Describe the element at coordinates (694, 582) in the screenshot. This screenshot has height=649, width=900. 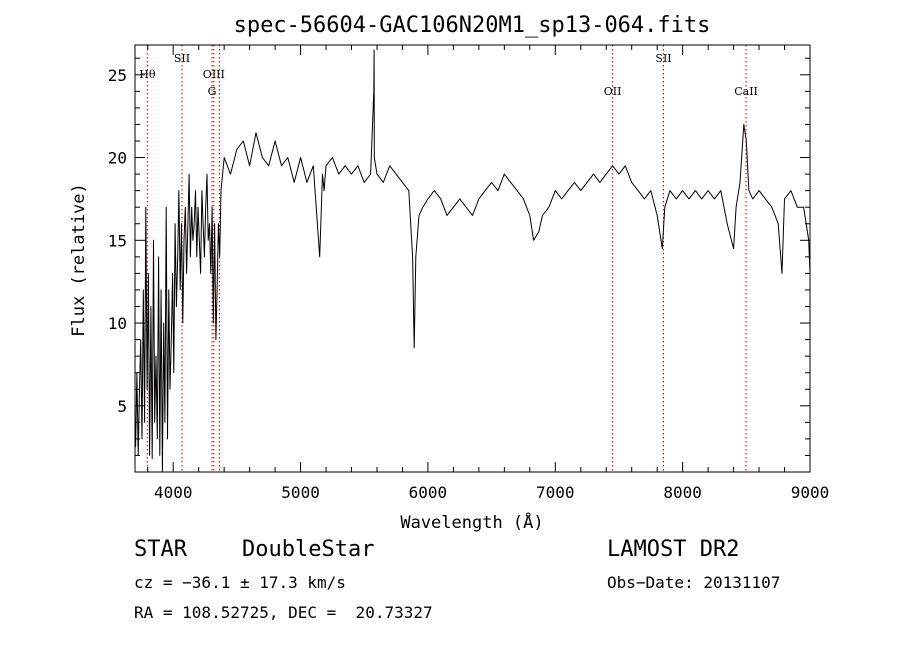
I see `observation-date: Obs−Date: 20131107` at that location.